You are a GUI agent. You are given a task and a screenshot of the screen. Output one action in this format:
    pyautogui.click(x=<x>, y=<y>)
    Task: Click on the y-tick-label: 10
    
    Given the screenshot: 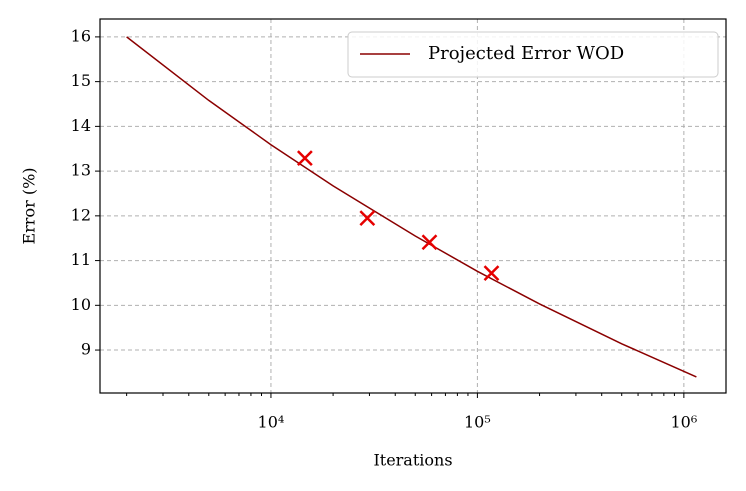 What is the action you would take?
    pyautogui.click(x=81, y=304)
    